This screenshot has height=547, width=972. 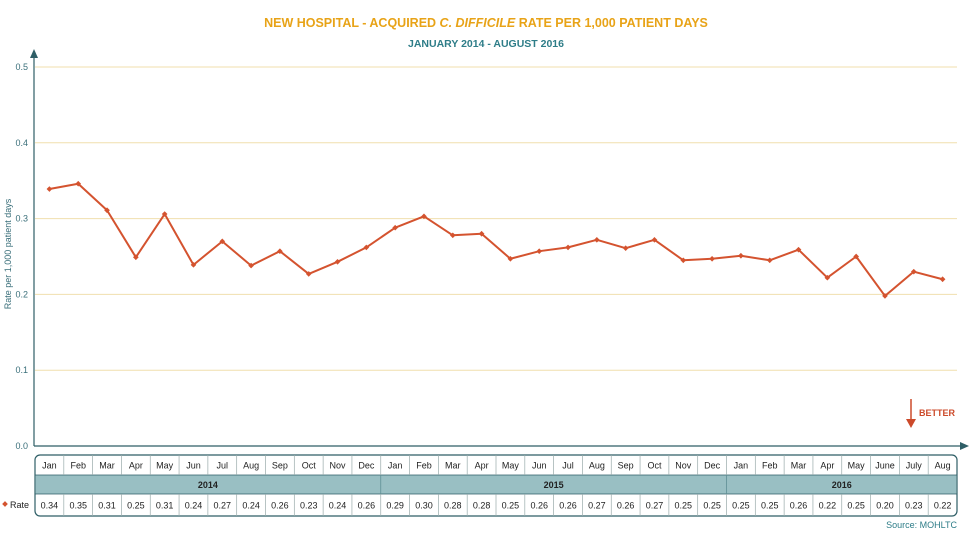 What do you see at coordinates (453, 506) in the screenshot?
I see `value-label: 0.28` at bounding box center [453, 506].